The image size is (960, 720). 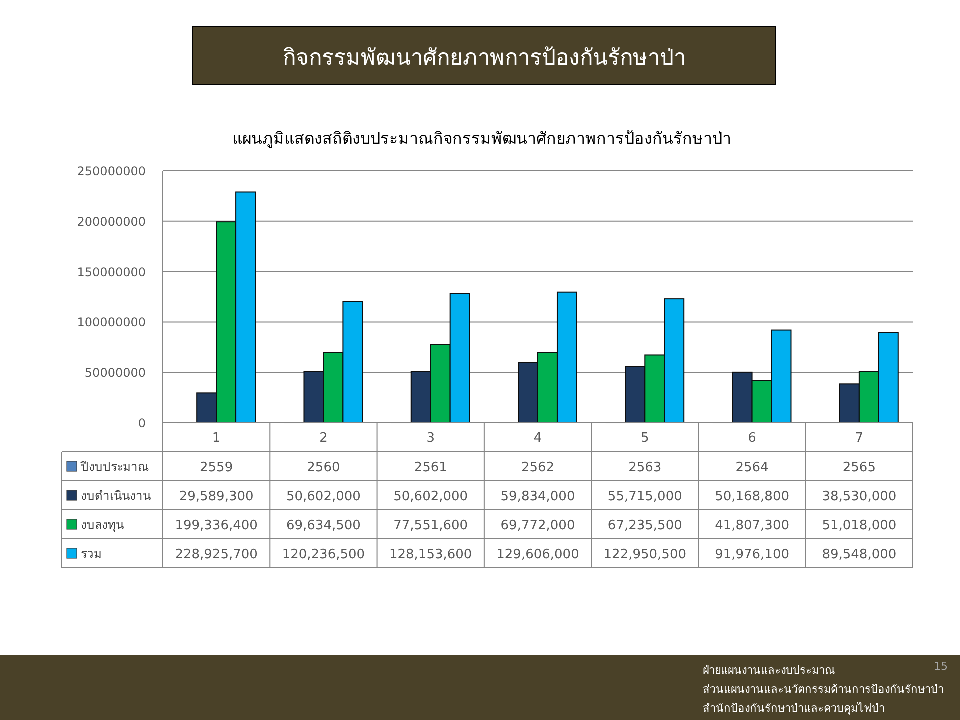 What do you see at coordinates (216, 438) in the screenshot?
I see `x-tick-label: 1` at bounding box center [216, 438].